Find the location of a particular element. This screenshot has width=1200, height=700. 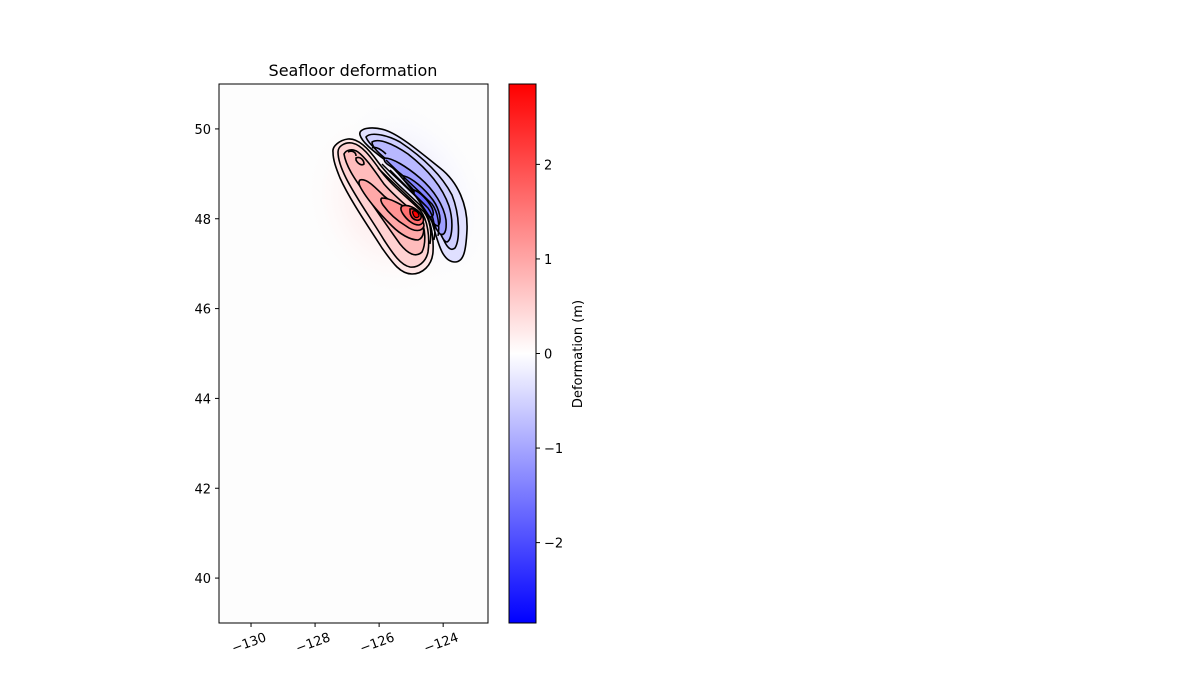

x-tick-label: −124 is located at coordinates (441, 643).